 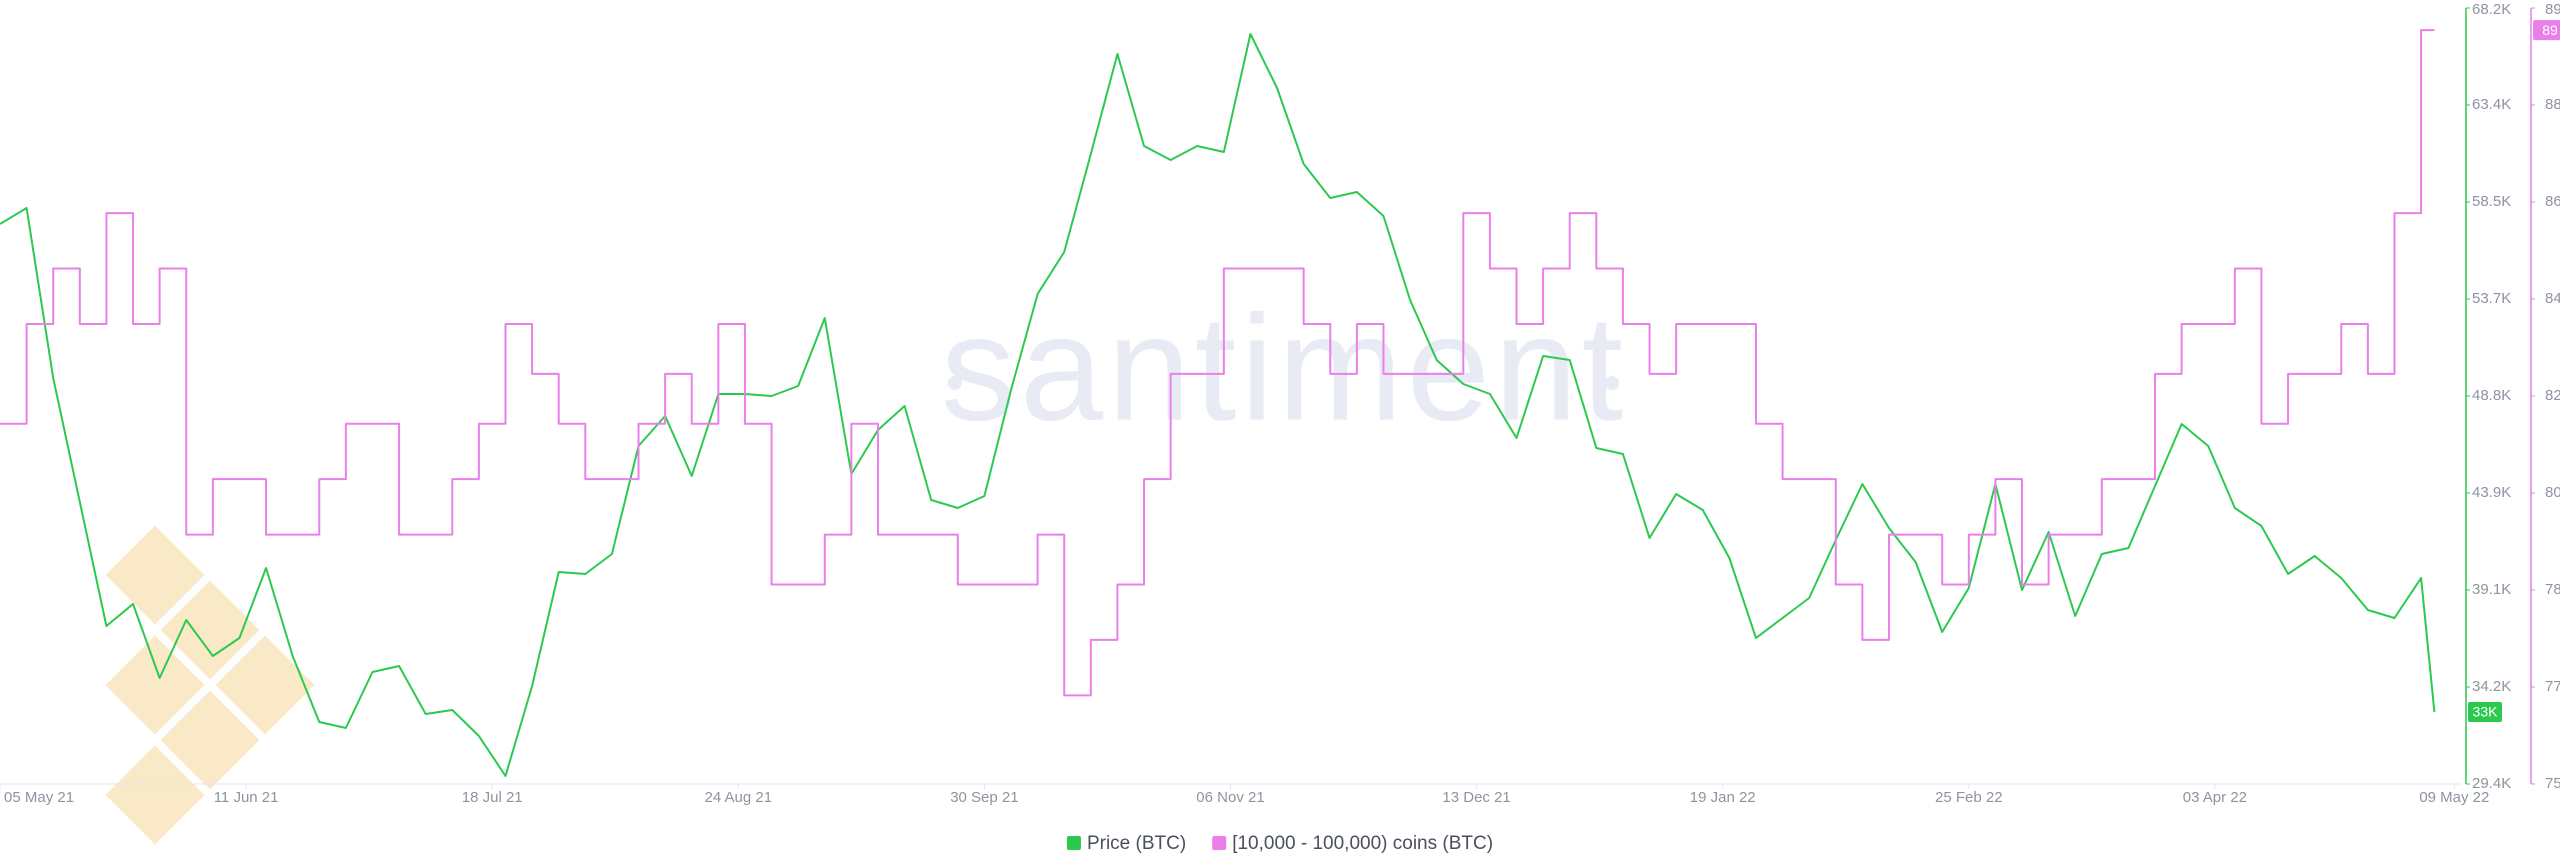 I want to click on y2-tick-label: 88, so click(x=2552, y=104).